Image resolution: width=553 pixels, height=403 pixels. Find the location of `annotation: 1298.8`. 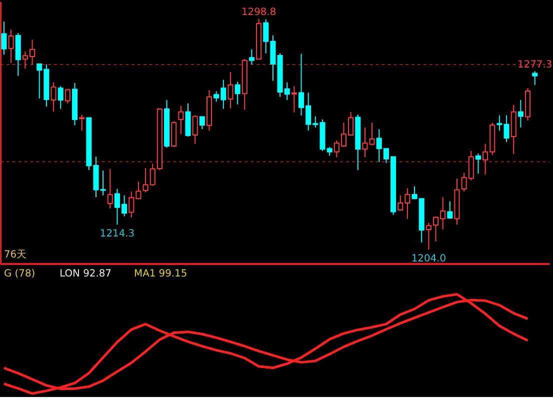

annotation: 1298.8 is located at coordinates (258, 12).